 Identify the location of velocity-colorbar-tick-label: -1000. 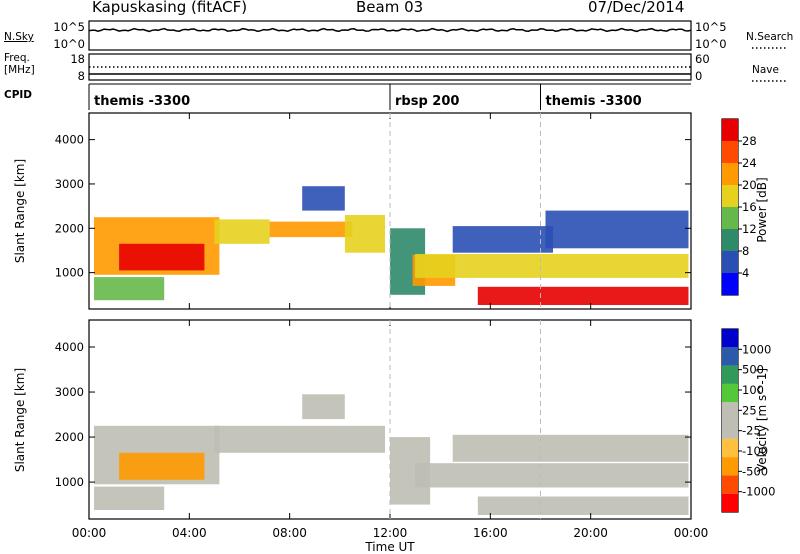
(758, 492).